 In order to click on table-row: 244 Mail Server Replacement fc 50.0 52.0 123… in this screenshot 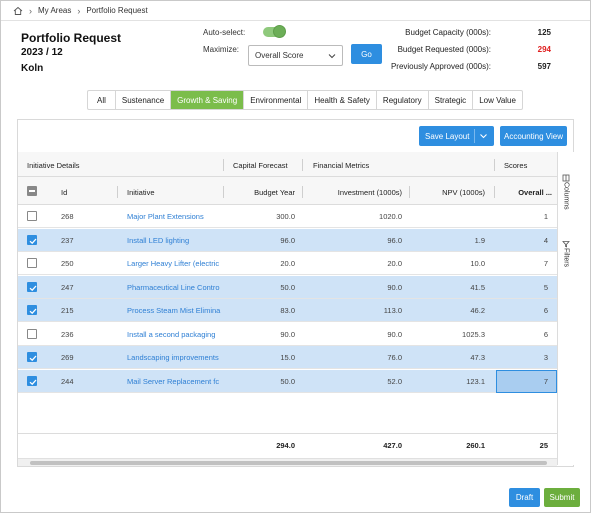, I will do `click(287, 381)`.